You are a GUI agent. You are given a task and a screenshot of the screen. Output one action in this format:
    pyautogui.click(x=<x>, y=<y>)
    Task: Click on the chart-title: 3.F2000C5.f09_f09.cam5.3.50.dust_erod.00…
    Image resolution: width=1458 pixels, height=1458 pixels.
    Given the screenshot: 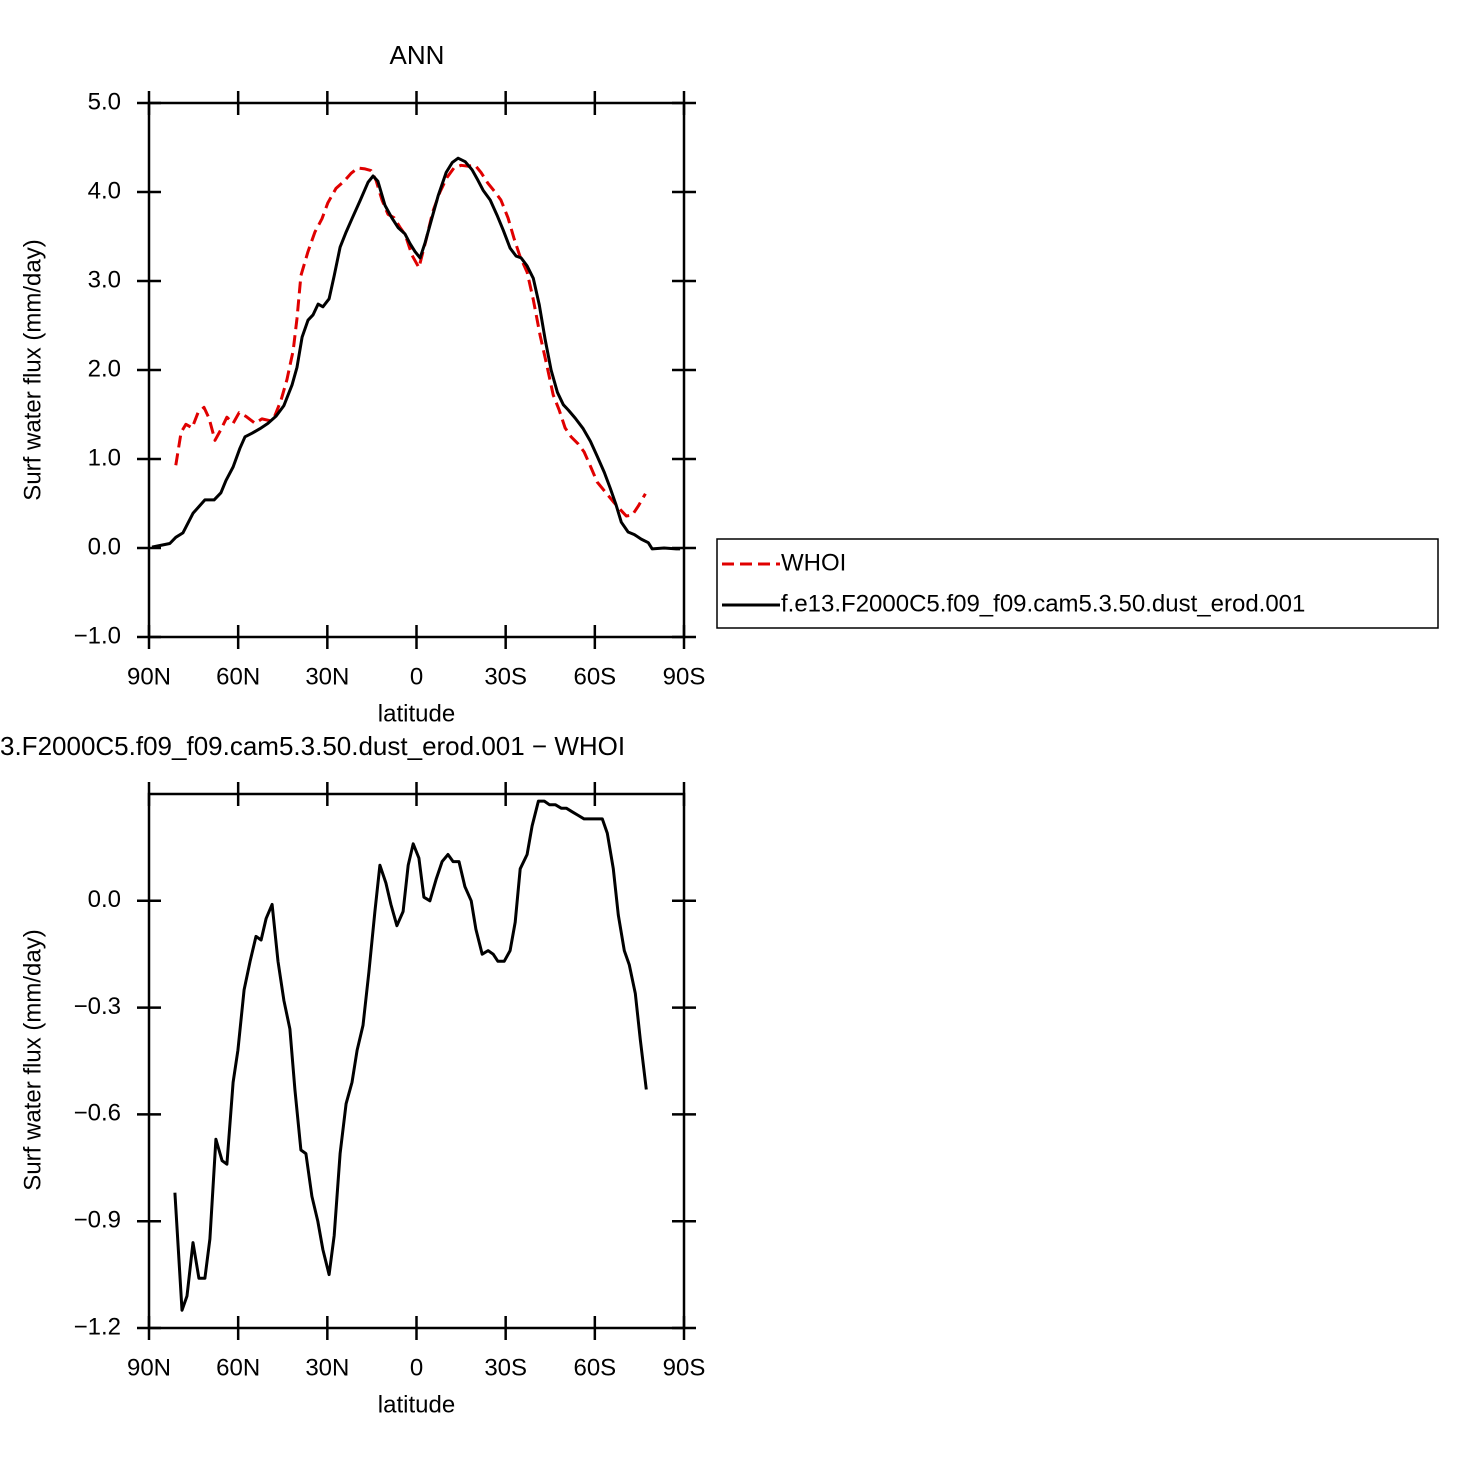 What is the action you would take?
    pyautogui.click(x=312, y=746)
    